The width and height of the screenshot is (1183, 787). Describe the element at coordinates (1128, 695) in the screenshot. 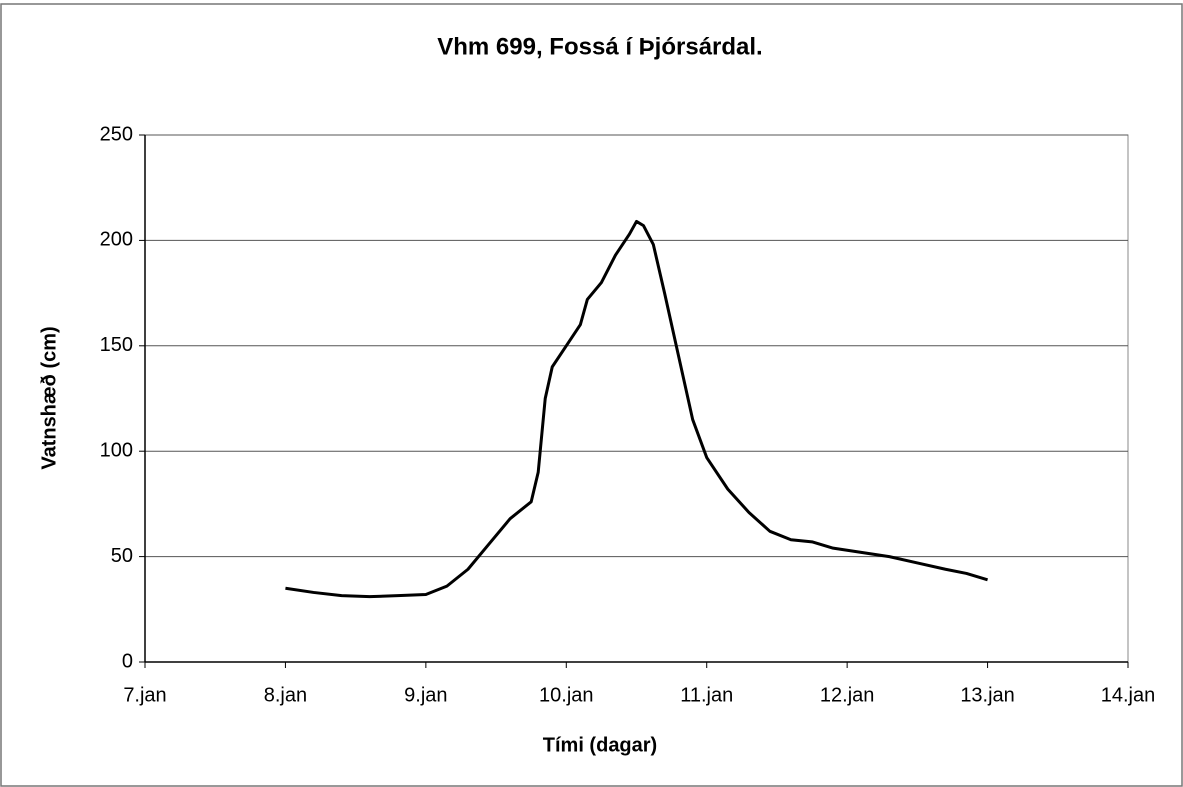

I see `x-tick-label: 14.jan` at that location.